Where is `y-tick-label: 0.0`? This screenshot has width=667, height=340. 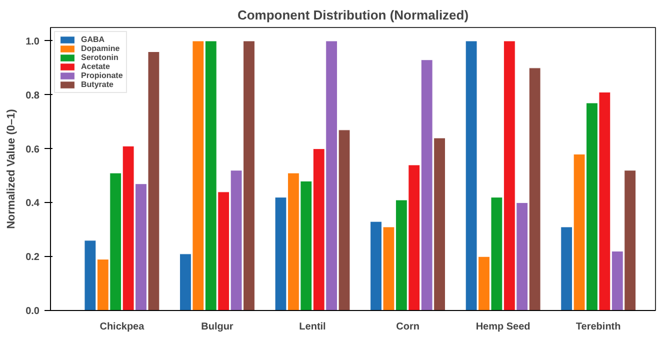
y-tick-label: 0.0 is located at coordinates (33, 311).